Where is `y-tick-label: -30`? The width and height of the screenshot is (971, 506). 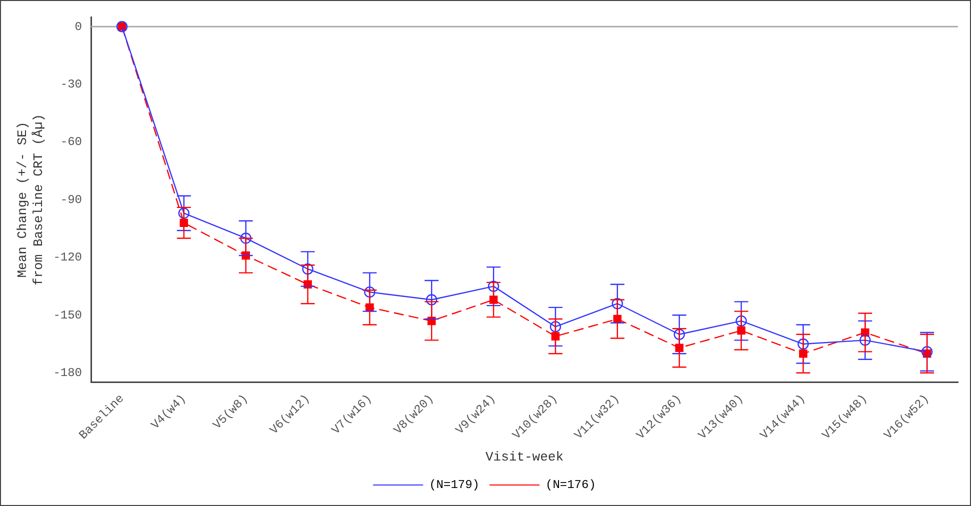
y-tick-label: -30 is located at coordinates (71, 84).